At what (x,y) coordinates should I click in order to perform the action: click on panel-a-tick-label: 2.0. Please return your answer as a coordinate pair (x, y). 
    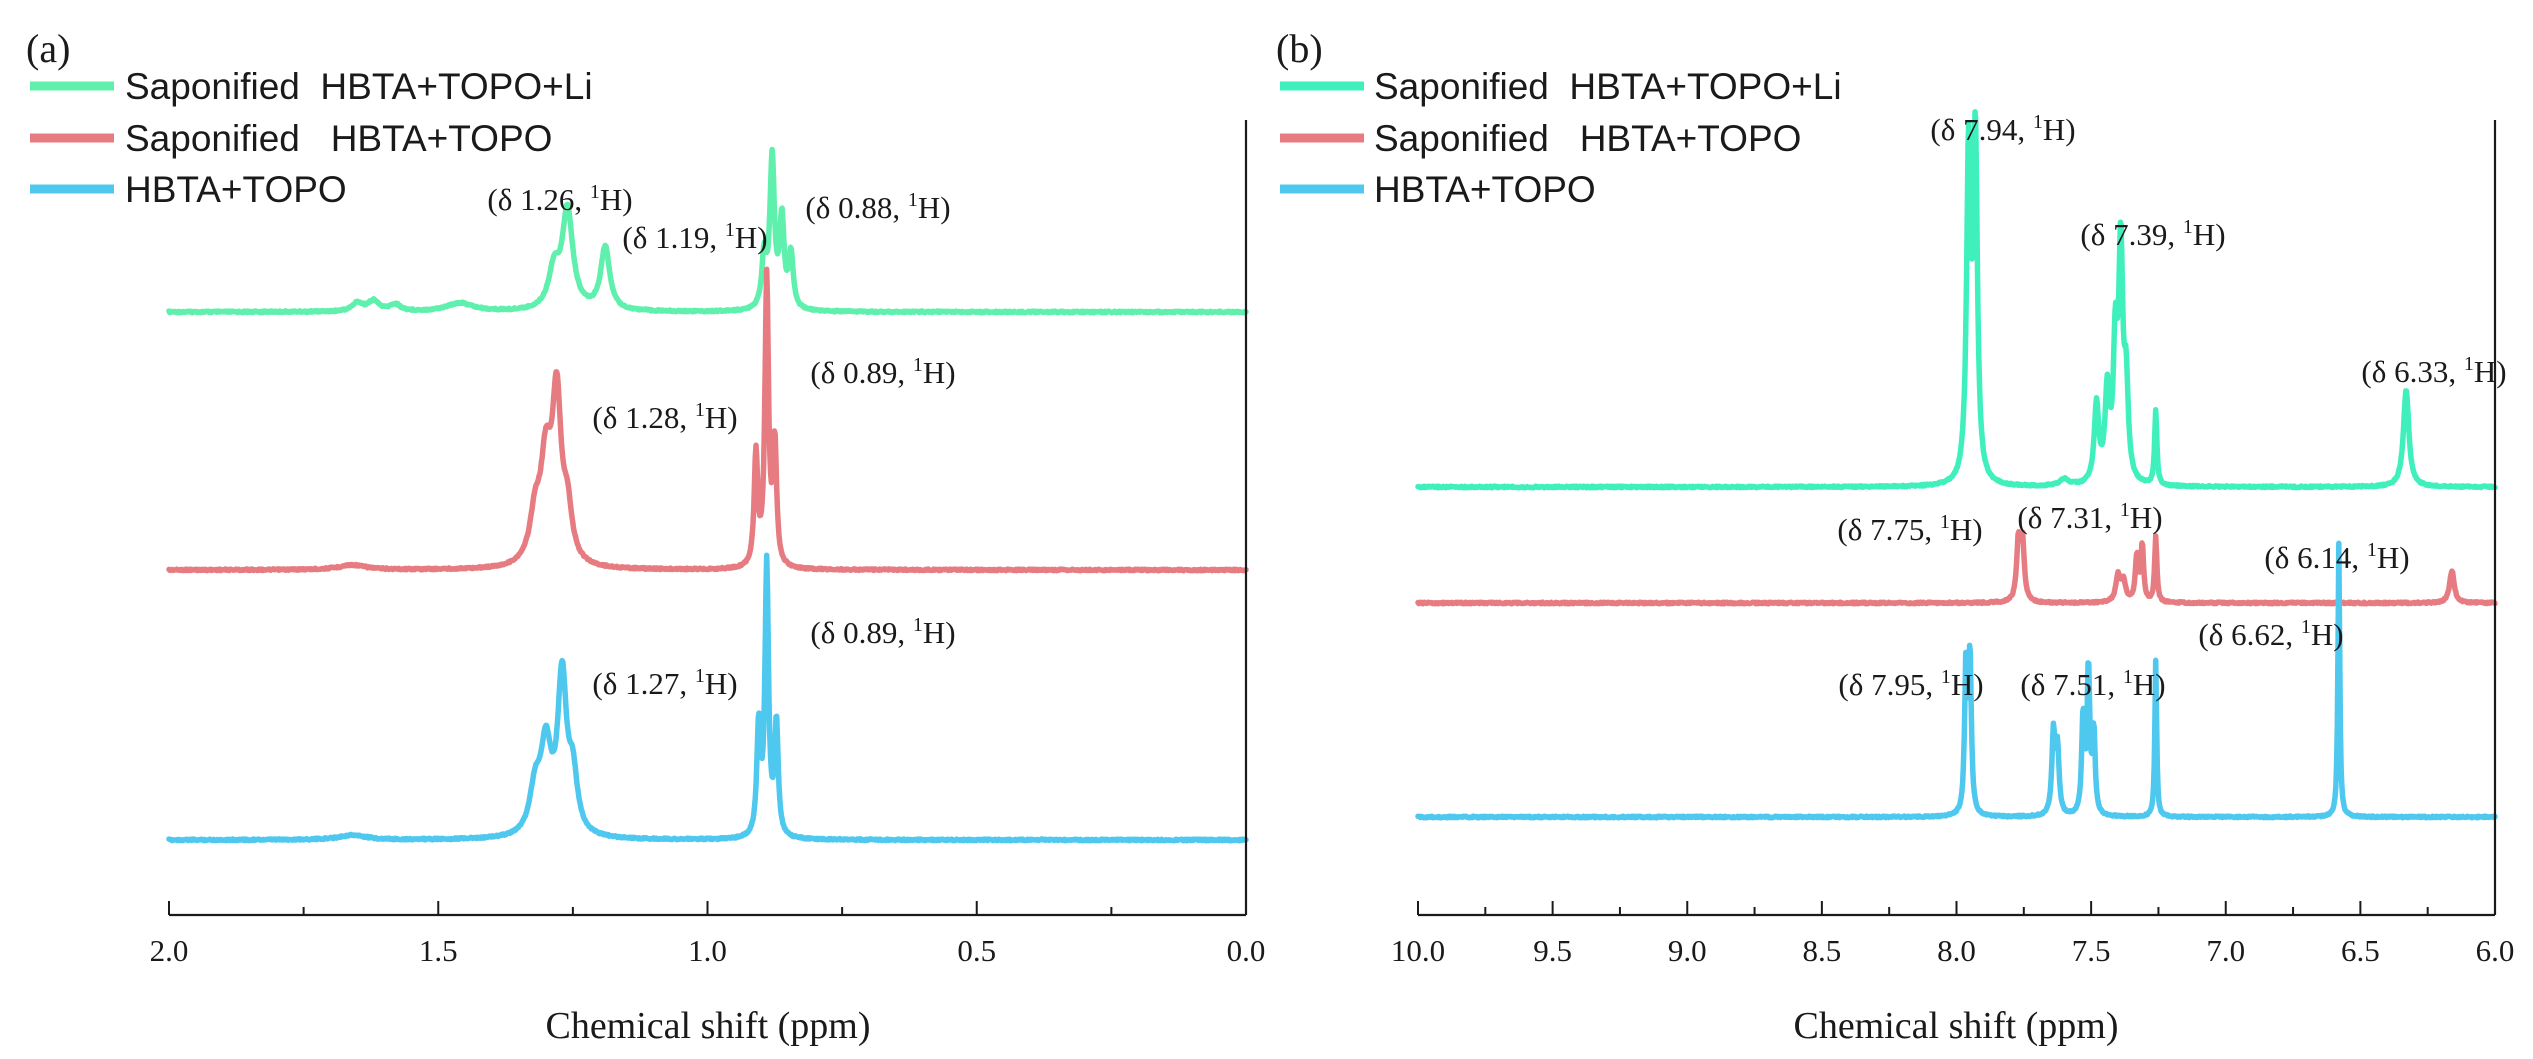
    Looking at the image, I should click on (169, 950).